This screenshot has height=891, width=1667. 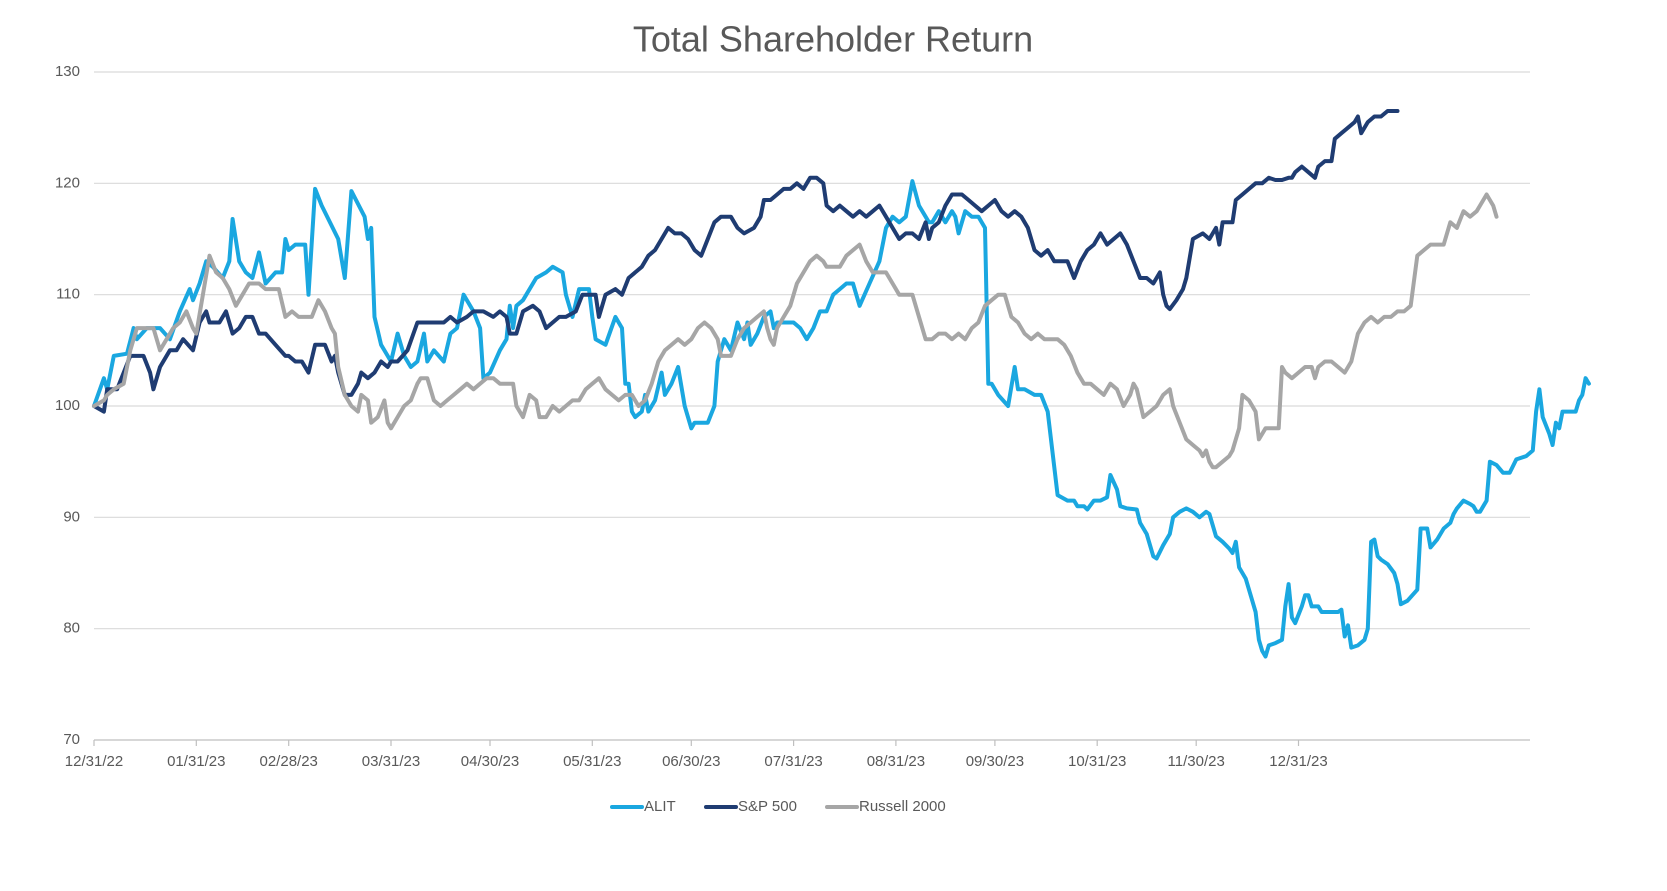 What do you see at coordinates (71, 628) in the screenshot?
I see `y-tick-label: 80` at bounding box center [71, 628].